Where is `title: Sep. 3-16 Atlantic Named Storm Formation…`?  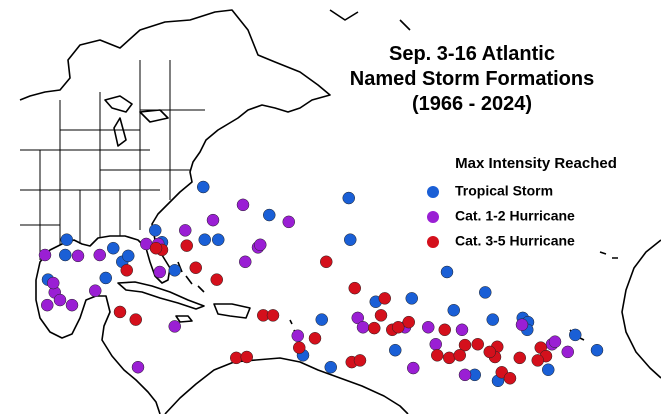
title: Sep. 3-16 Atlantic Named Storm Formation… is located at coordinates (472, 79).